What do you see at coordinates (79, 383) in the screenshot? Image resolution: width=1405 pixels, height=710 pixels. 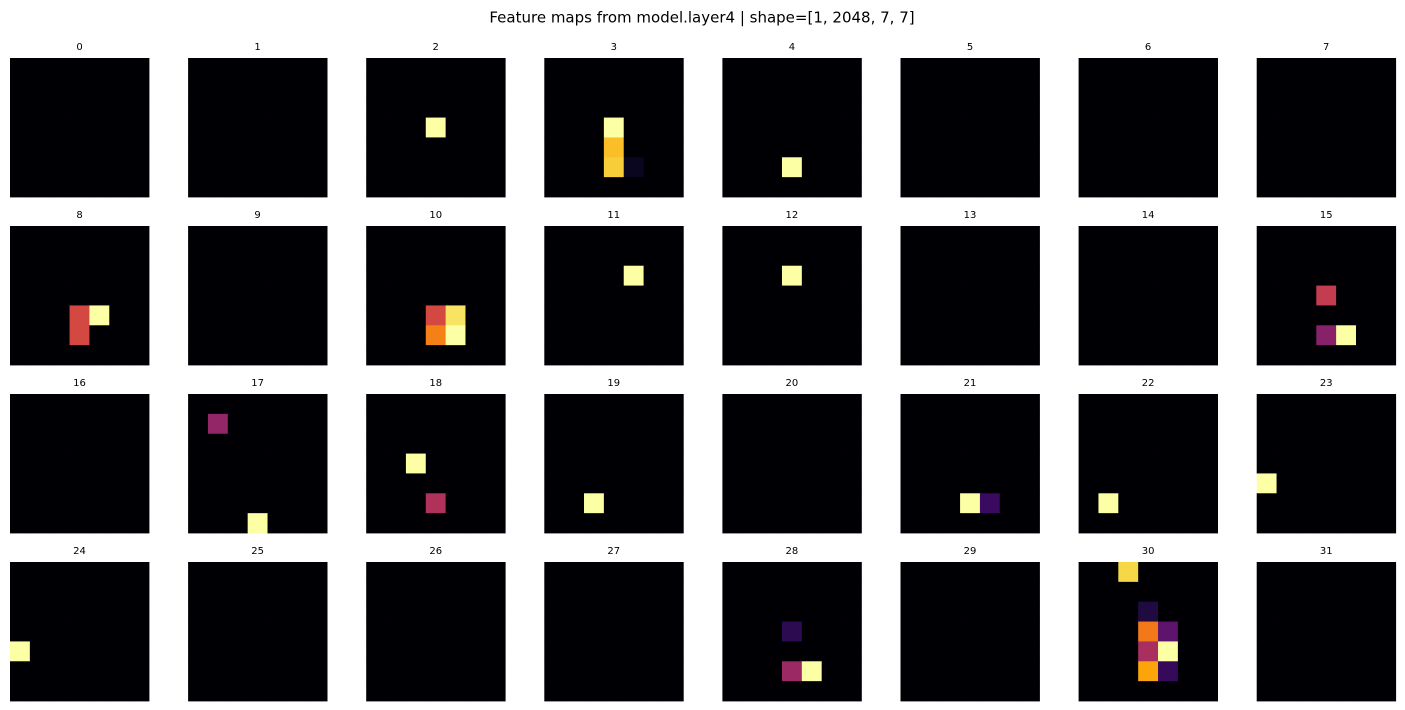 I see `panel-title: 16` at bounding box center [79, 383].